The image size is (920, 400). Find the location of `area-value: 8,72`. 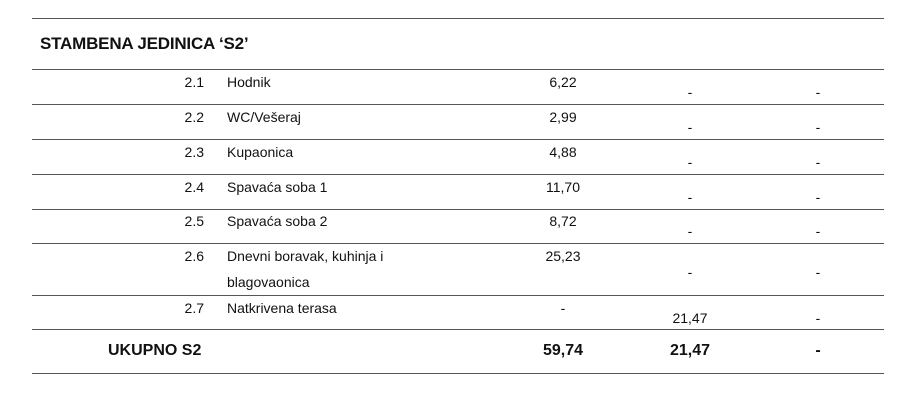

area-value: 8,72 is located at coordinates (563, 221).